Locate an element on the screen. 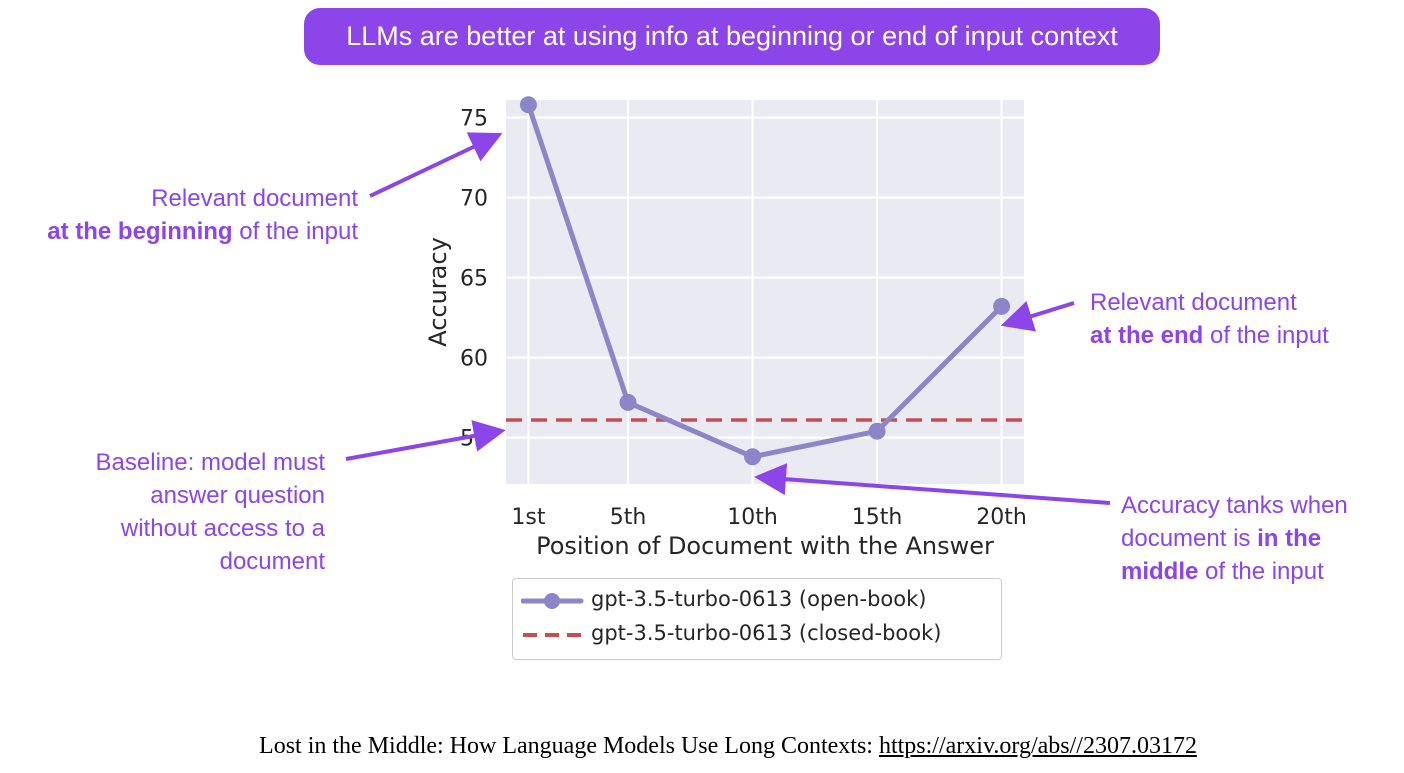 The width and height of the screenshot is (1404, 773). annotation-baseline-line3: without access to a is located at coordinates (222, 528).